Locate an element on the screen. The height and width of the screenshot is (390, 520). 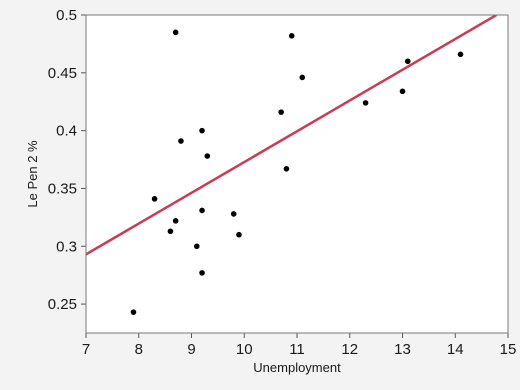
y-tick-label: 0.4 is located at coordinates (66, 131).